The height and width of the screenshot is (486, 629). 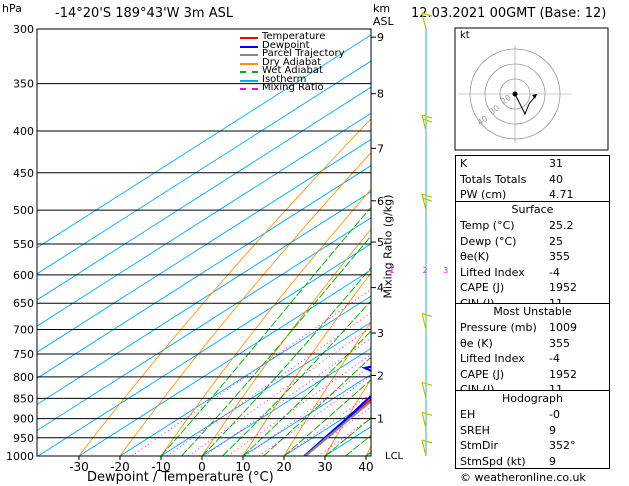 I want to click on indices-panel: K 31 Totals Totals 40 PW (cm) 4.71, so click(x=532, y=179).